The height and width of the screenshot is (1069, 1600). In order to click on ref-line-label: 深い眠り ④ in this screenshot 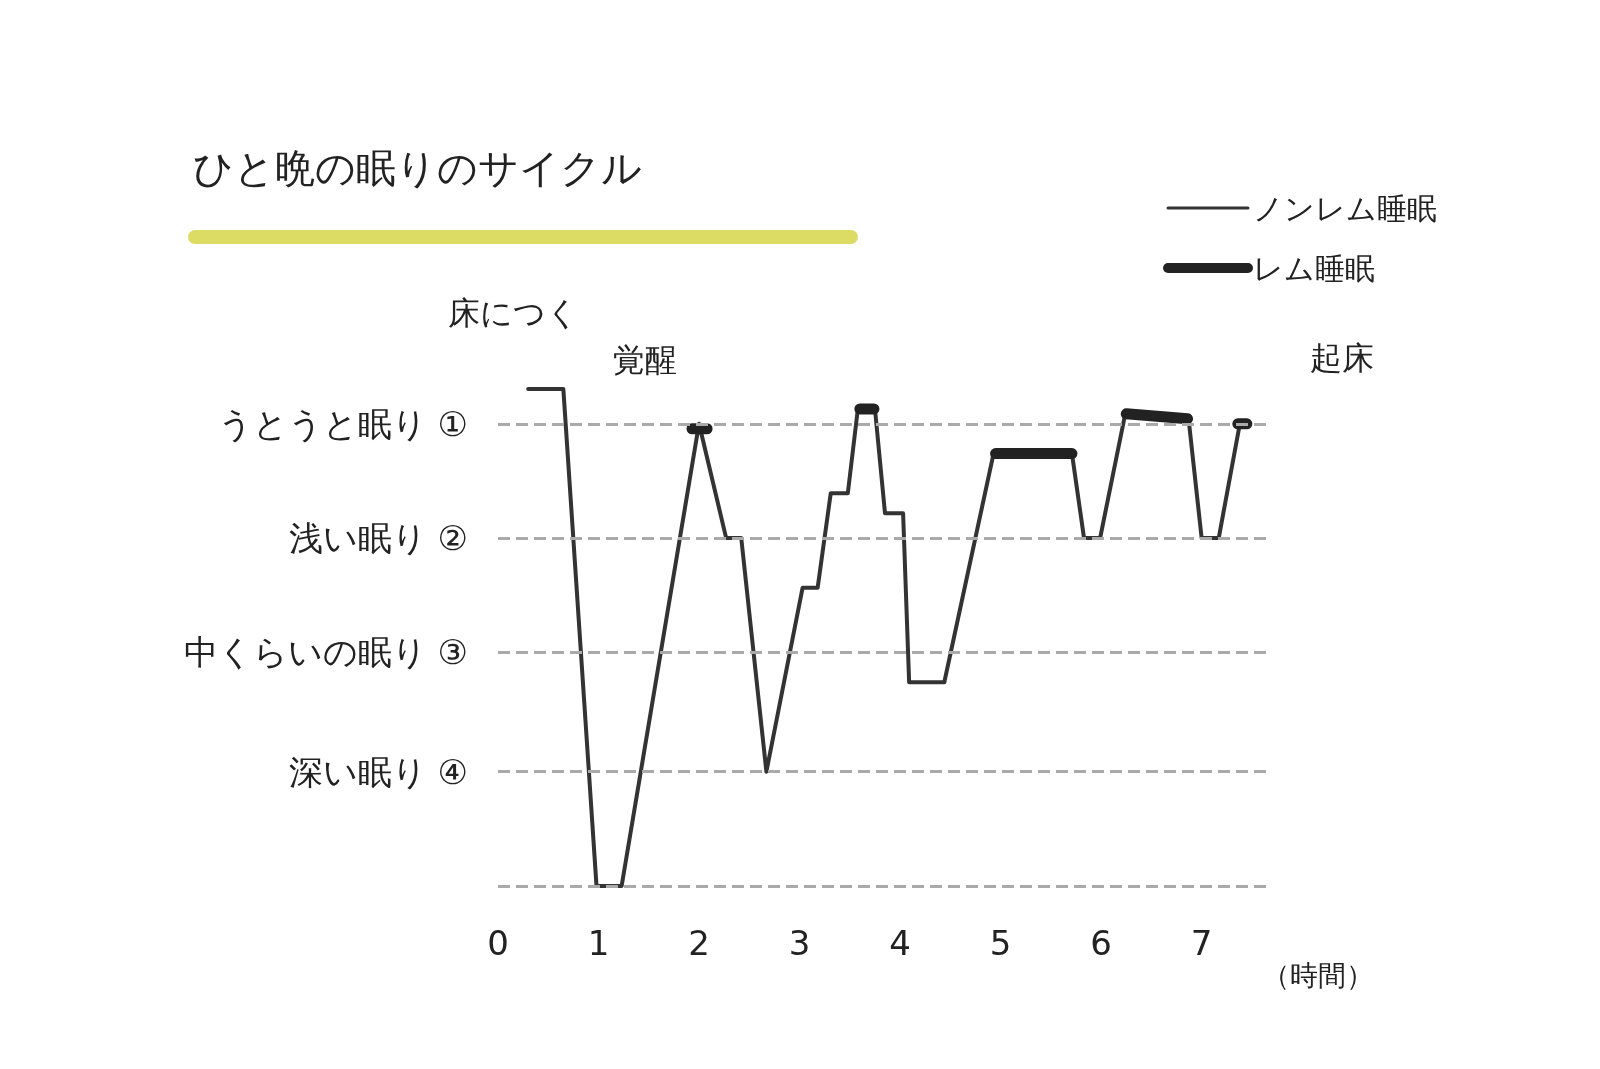, I will do `click(378, 771)`.